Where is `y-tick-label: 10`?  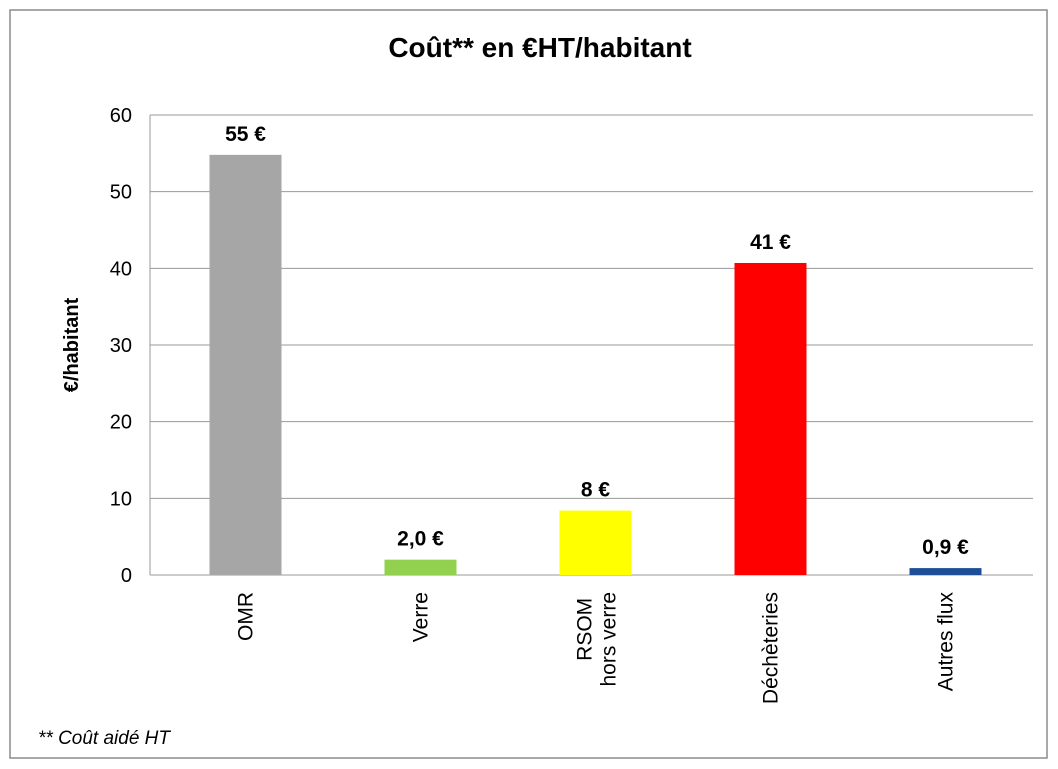 y-tick-label: 10 is located at coordinates (121, 499).